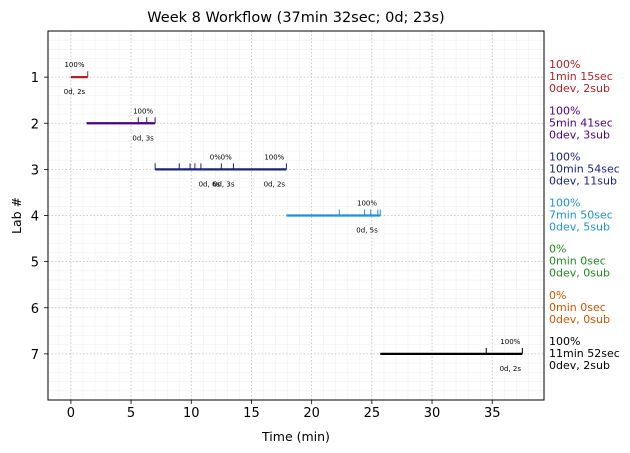 This screenshot has width=630, height=453. Describe the element at coordinates (432, 413) in the screenshot. I see `x-tick-label: 30` at that location.